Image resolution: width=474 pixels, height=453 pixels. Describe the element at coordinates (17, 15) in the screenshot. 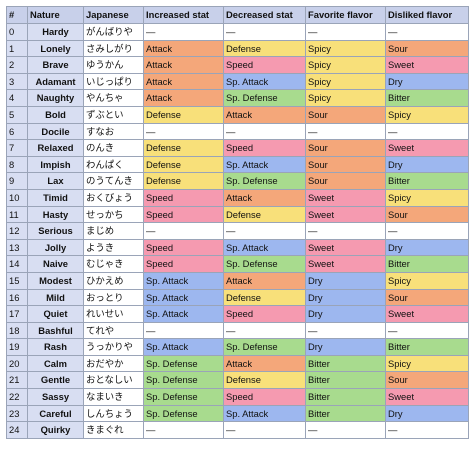

I see `header-number: #` at that location.